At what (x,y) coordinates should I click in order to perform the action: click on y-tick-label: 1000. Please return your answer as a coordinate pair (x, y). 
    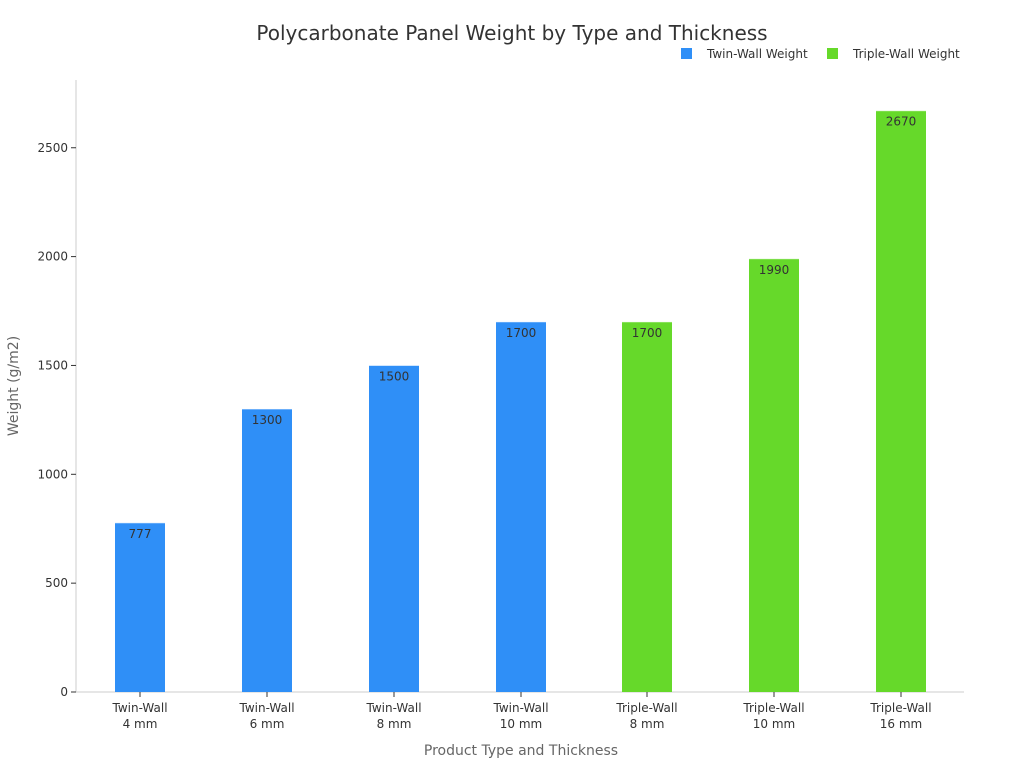
    Looking at the image, I should click on (52, 474).